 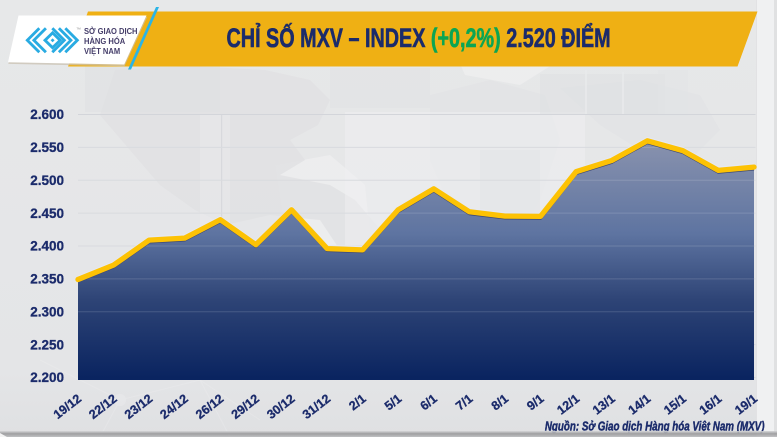 I want to click on svg-text: 2.300, so click(x=47, y=312).